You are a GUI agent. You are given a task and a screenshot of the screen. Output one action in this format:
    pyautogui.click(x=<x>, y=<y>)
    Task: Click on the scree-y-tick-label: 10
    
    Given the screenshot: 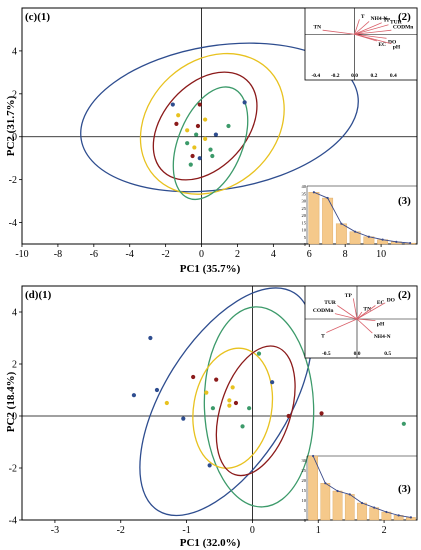 What is the action you would take?
    pyautogui.click(x=304, y=230)
    